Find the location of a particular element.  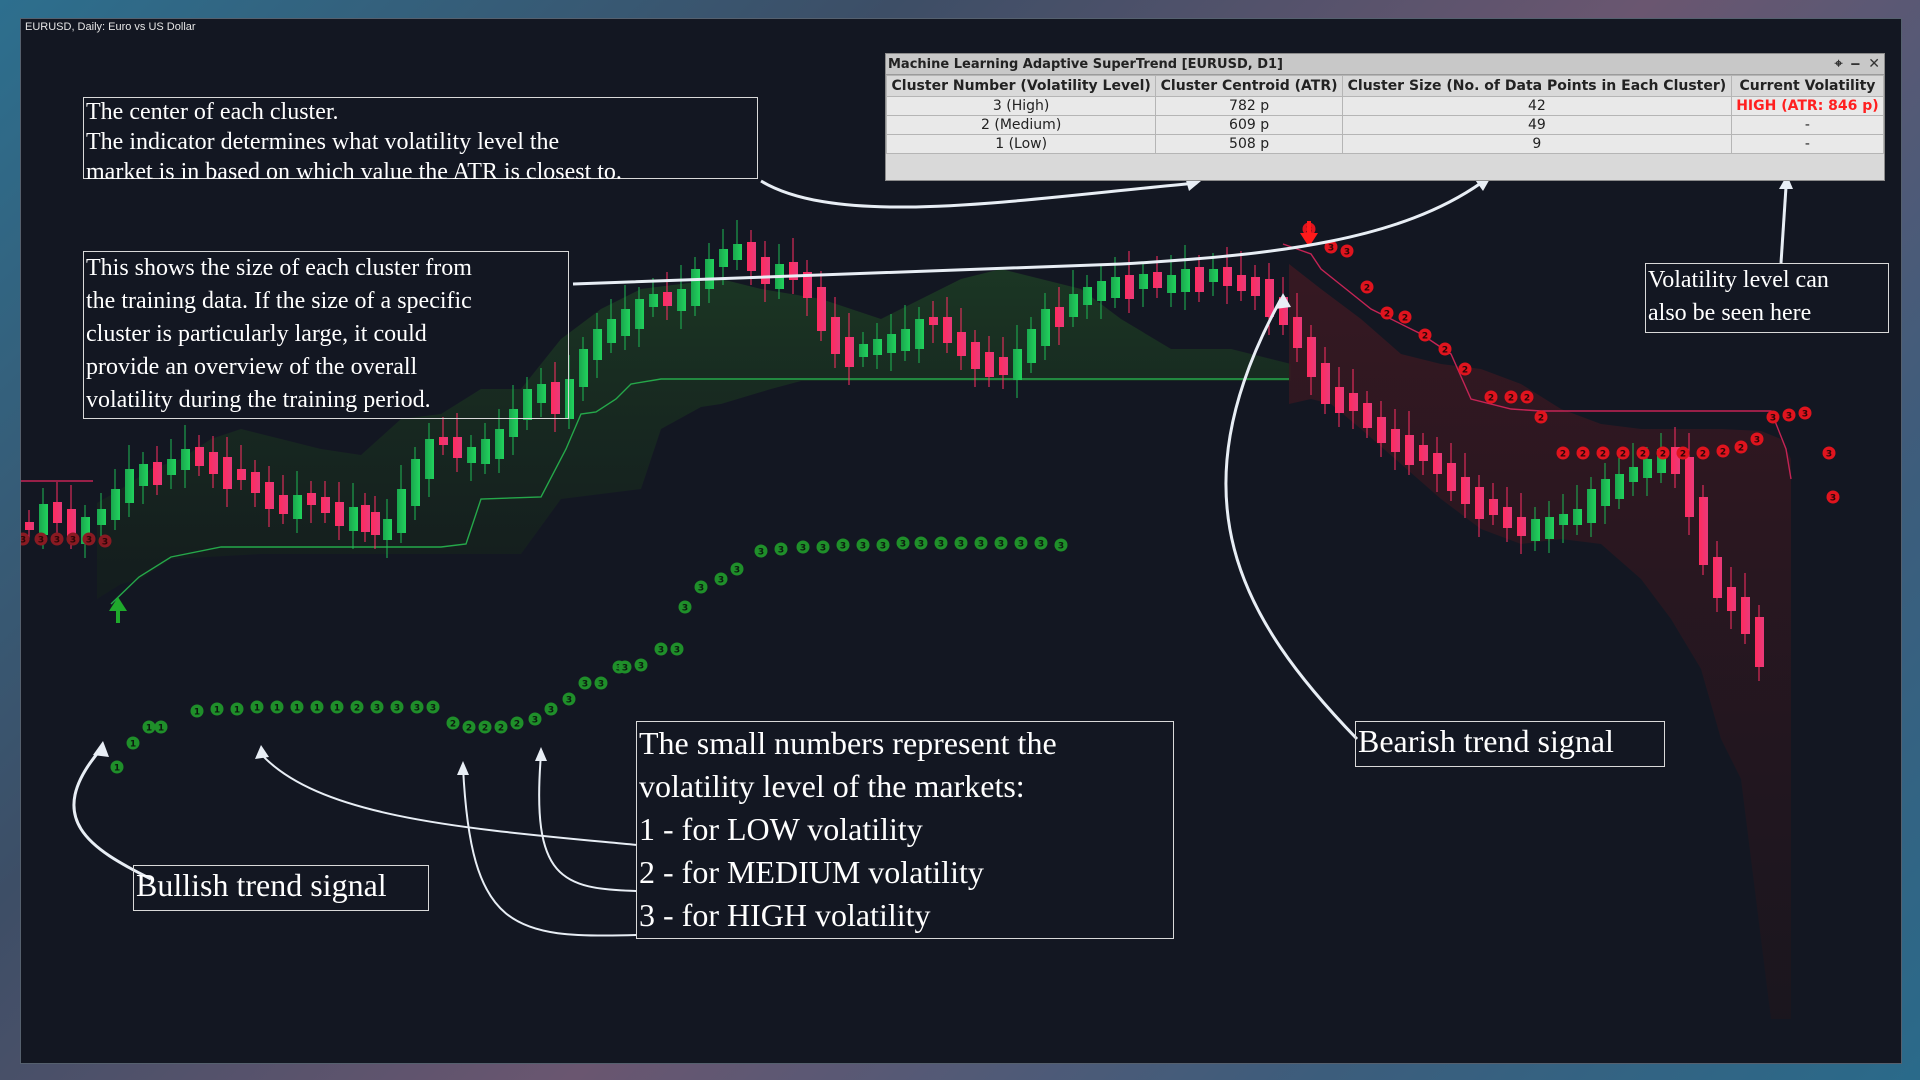

annotation-bearish: Bearish trend signal is located at coordinates (1510, 744).